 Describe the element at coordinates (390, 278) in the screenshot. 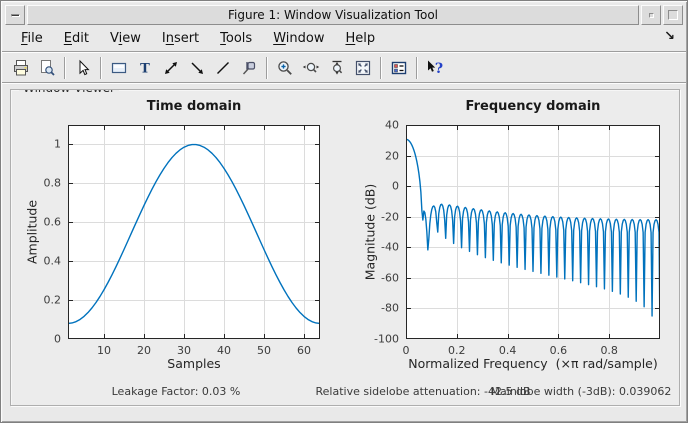

I see `y-tick-label: -60` at that location.